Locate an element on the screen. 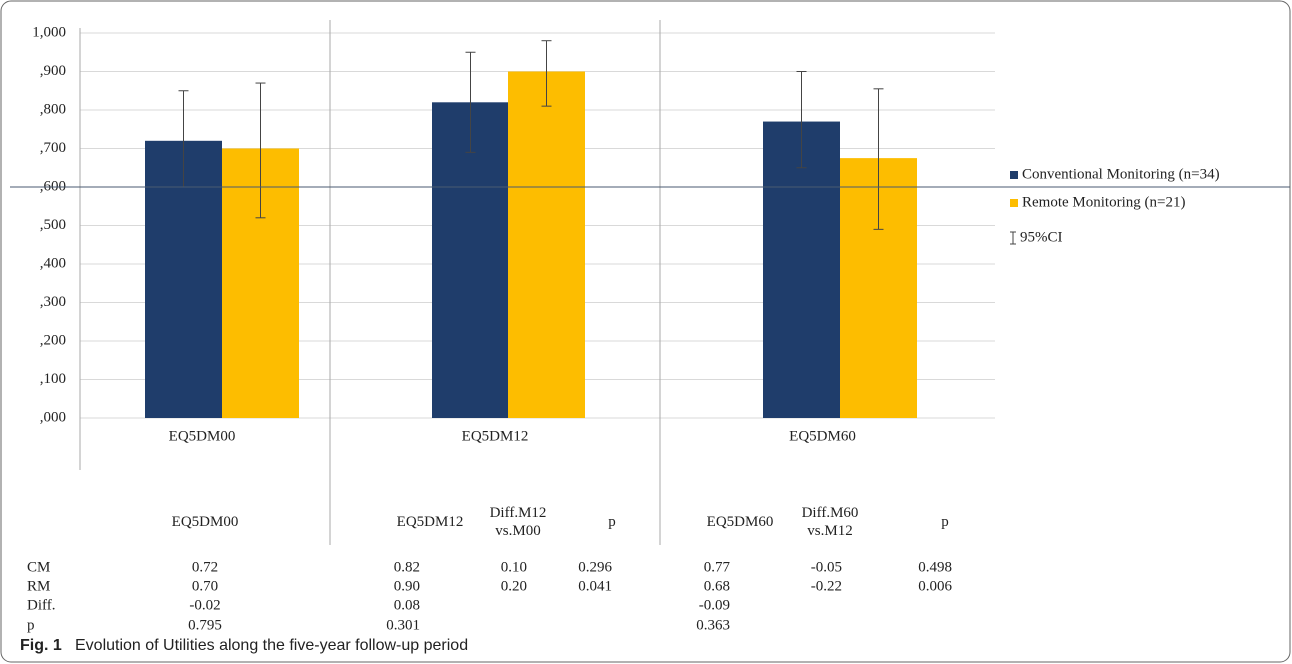  table-cell: 0.006 is located at coordinates (935, 586).